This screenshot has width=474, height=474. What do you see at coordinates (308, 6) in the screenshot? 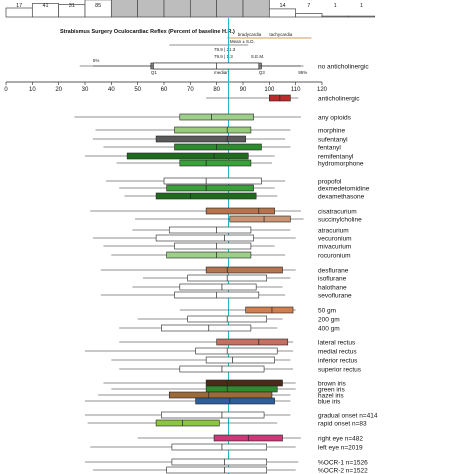
I see `histogram-count-label: 7` at bounding box center [308, 6].